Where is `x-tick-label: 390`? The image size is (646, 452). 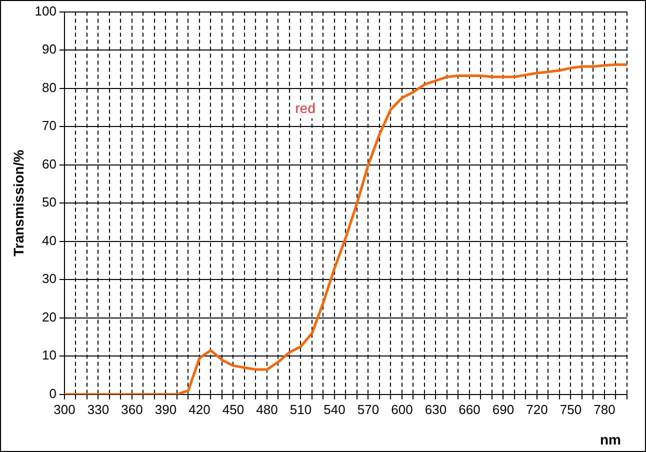
x-tick-label: 390 is located at coordinates (165, 409).